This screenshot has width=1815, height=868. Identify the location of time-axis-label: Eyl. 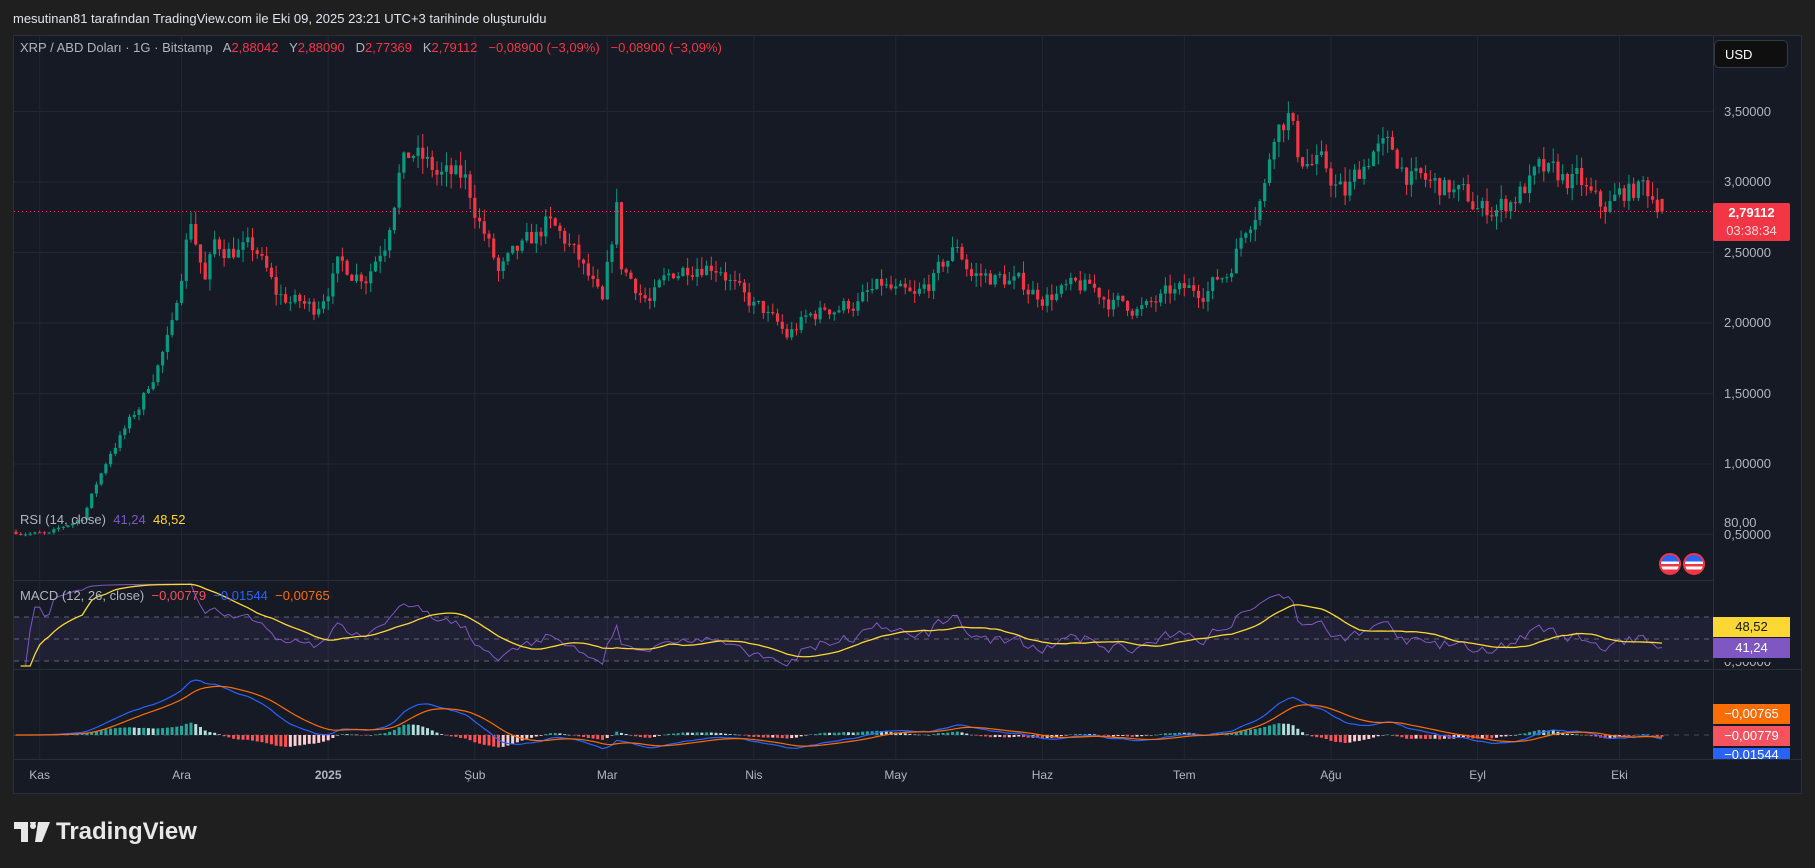
(1477, 775).